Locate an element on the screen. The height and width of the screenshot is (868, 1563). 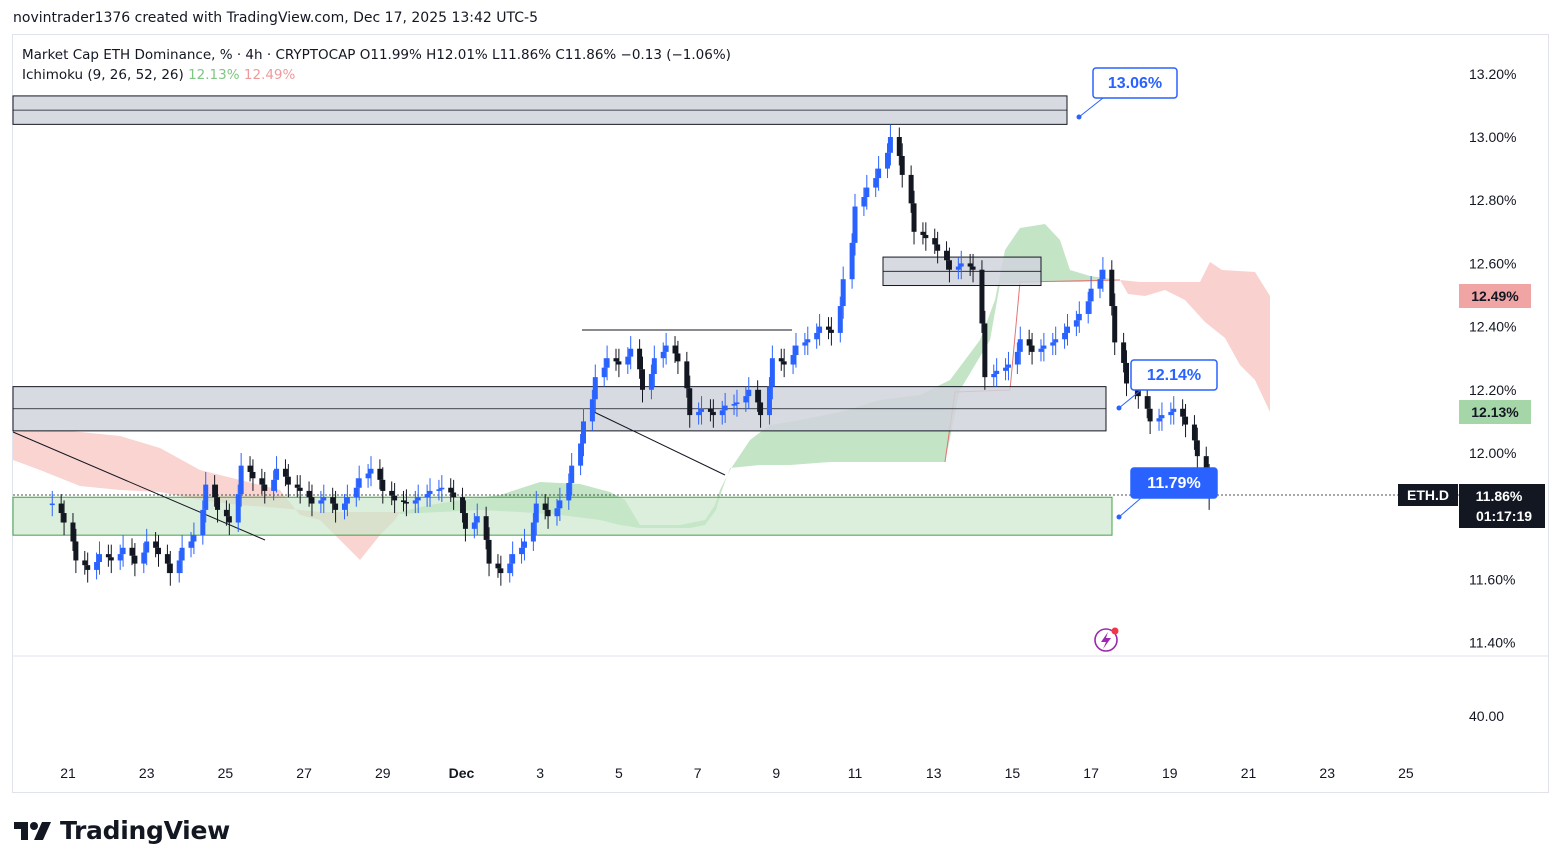
price-callout: 12.14% is located at coordinates (1167, 385).